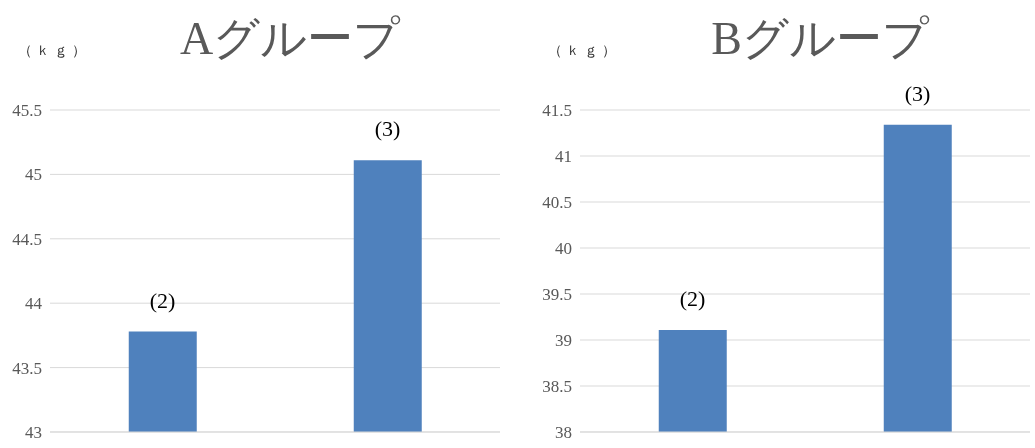  Describe the element at coordinates (563, 433) in the screenshot. I see `y-tick-label: 38` at that location.